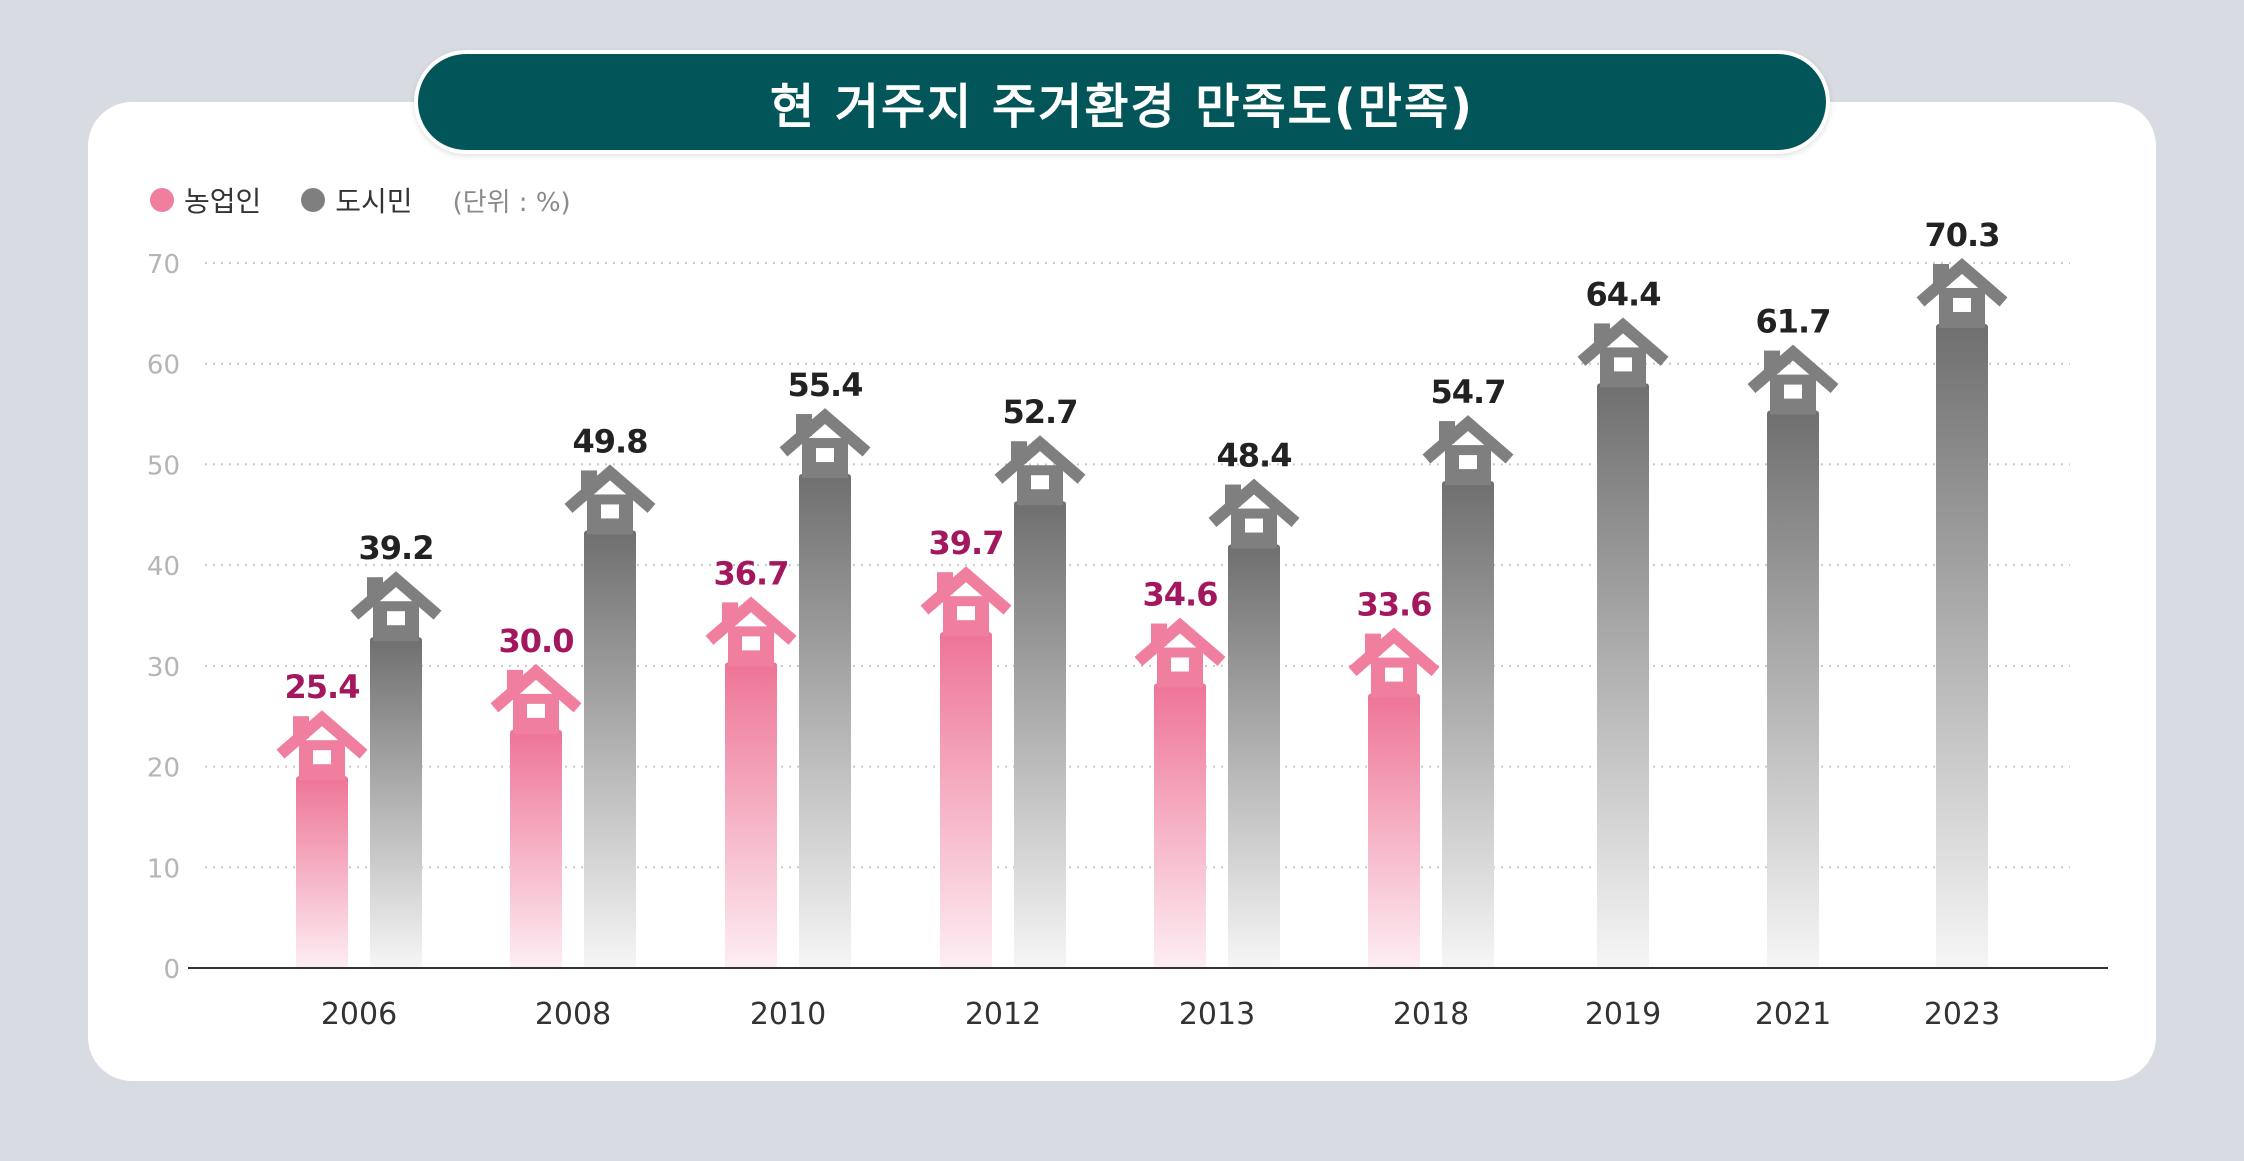 The height and width of the screenshot is (1161, 2244). What do you see at coordinates (396, 548) in the screenshot?
I see `data-label-city: 39.2` at bounding box center [396, 548].